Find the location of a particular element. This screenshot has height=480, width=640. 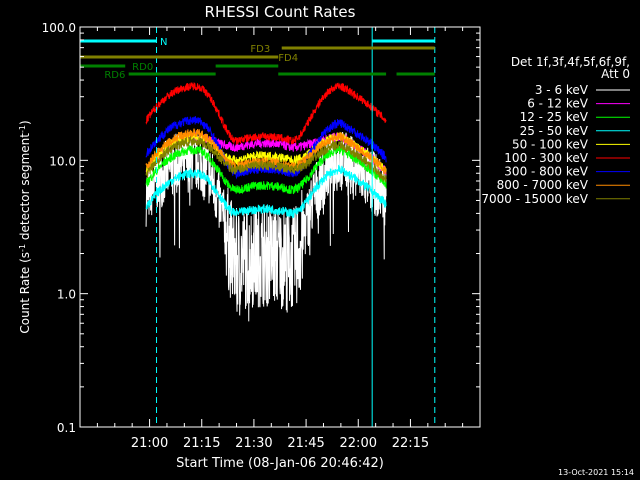

state-label-N: N is located at coordinates (163, 42).